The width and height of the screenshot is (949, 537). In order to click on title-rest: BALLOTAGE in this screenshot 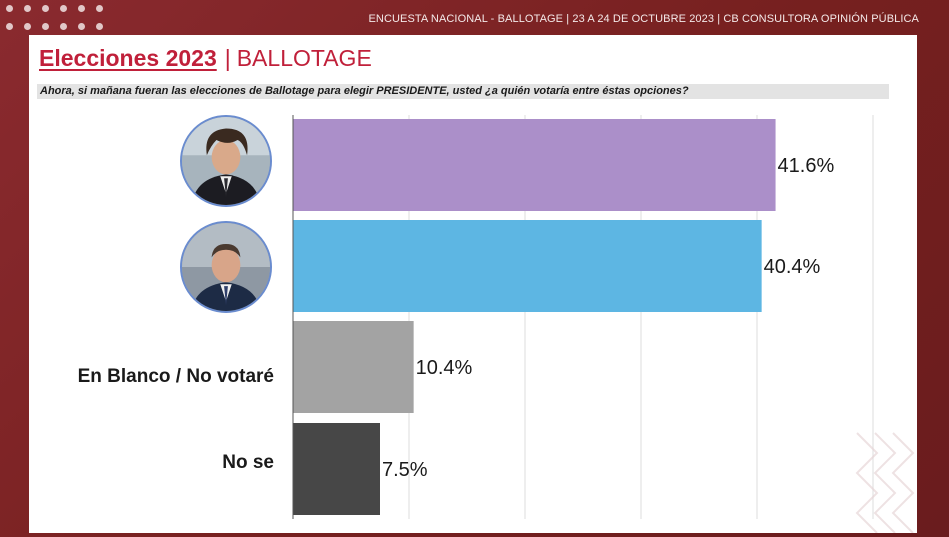, I will do `click(304, 58)`.